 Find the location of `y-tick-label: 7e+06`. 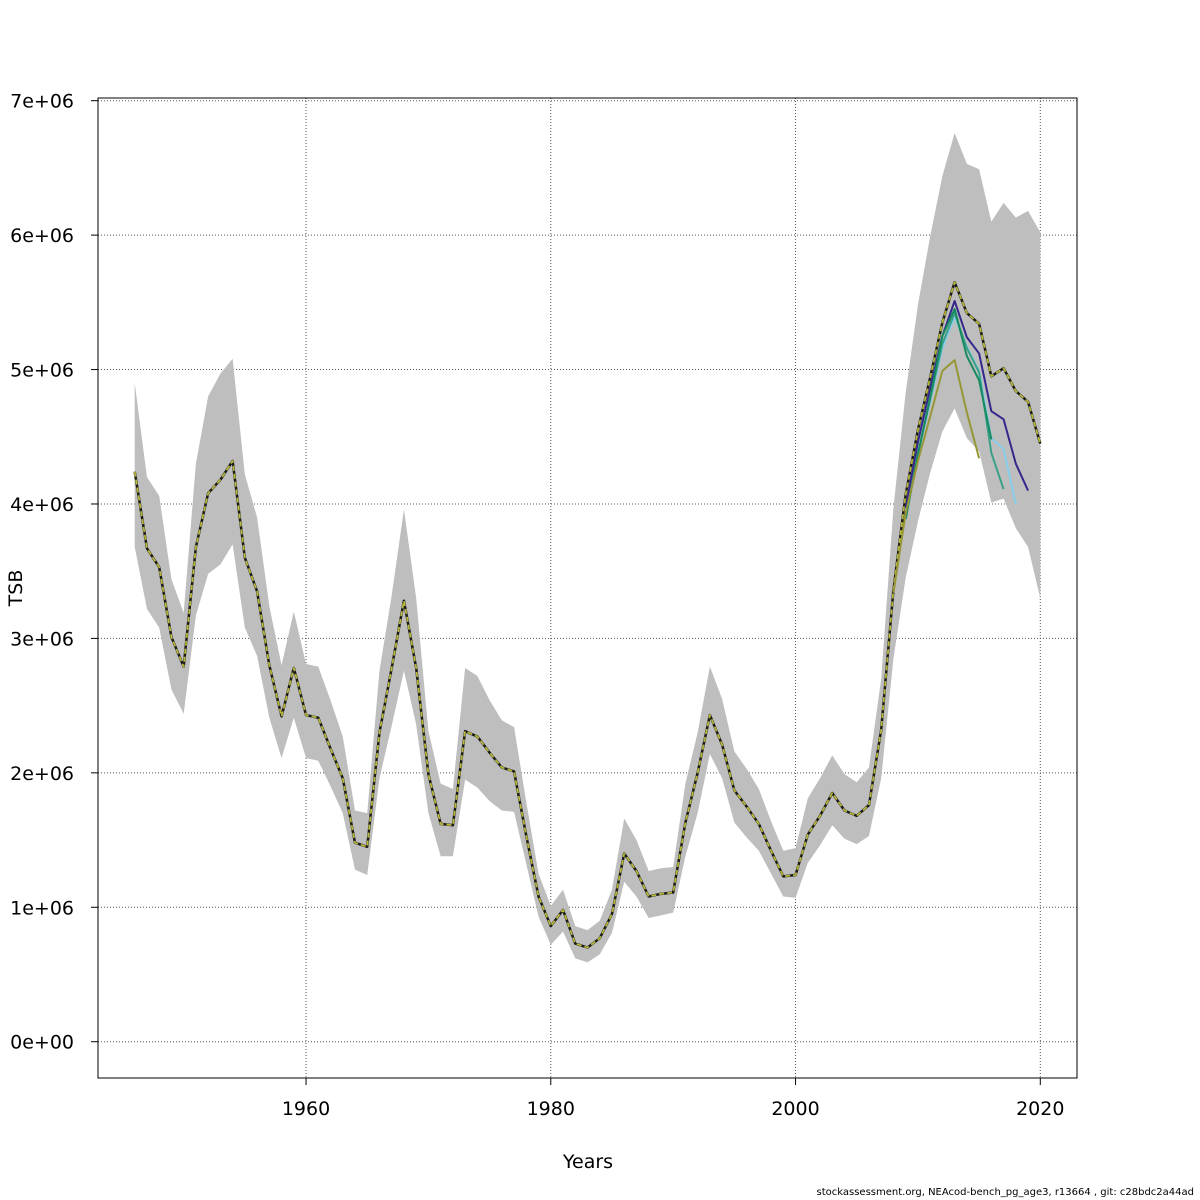

y-tick-label: 7e+06 is located at coordinates (42, 102).